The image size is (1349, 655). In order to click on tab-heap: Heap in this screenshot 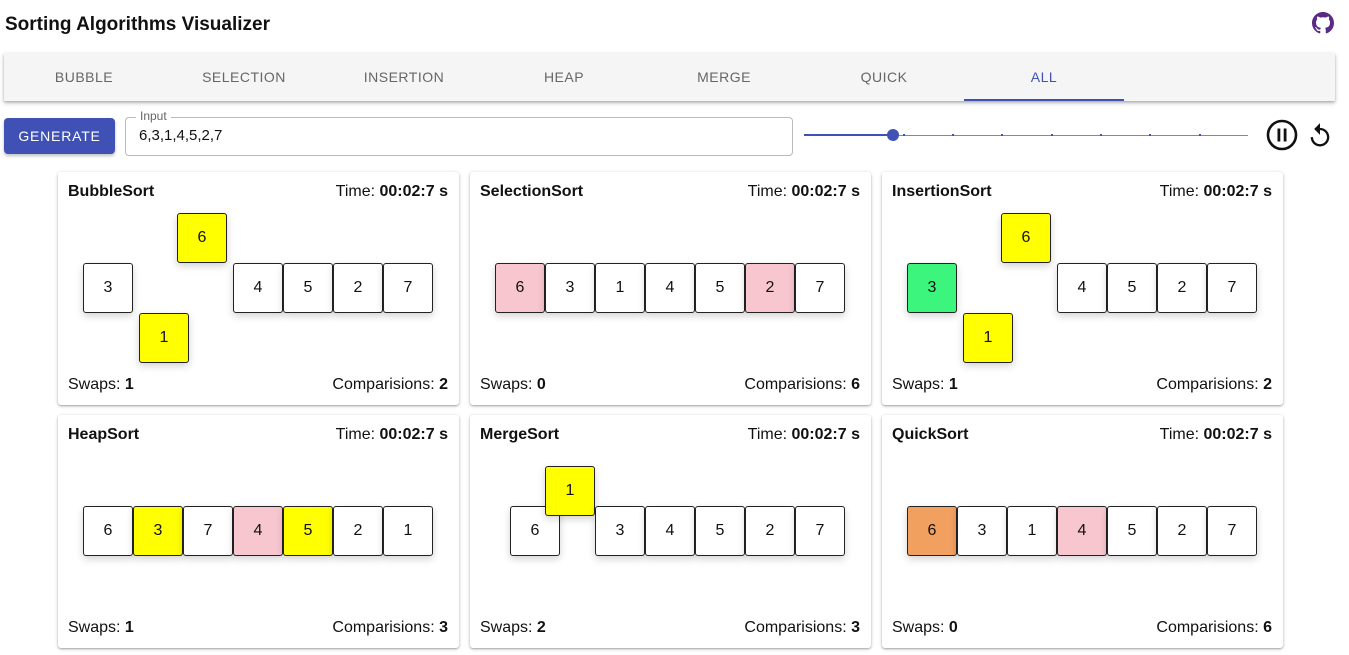, I will do `click(564, 77)`.